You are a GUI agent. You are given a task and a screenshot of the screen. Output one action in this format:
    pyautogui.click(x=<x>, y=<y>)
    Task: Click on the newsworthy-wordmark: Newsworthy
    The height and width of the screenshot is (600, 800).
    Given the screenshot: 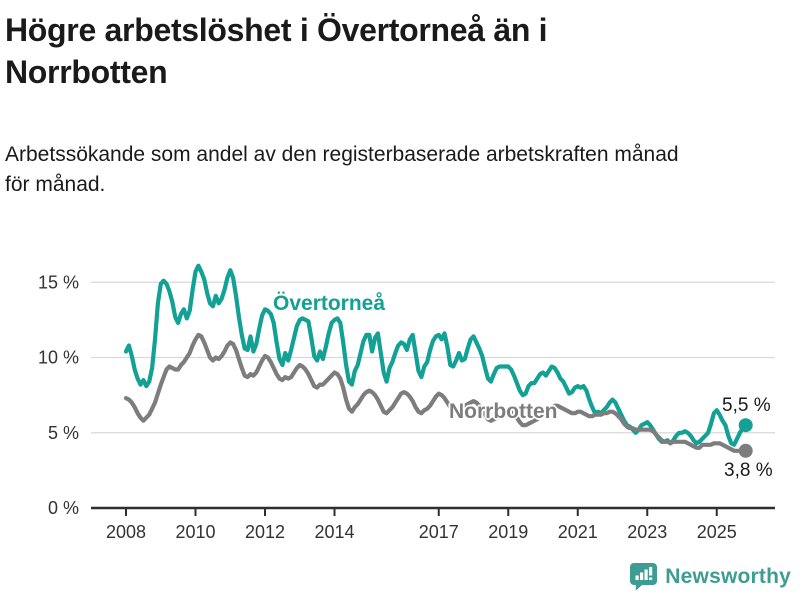 What is the action you would take?
    pyautogui.click(x=728, y=576)
    